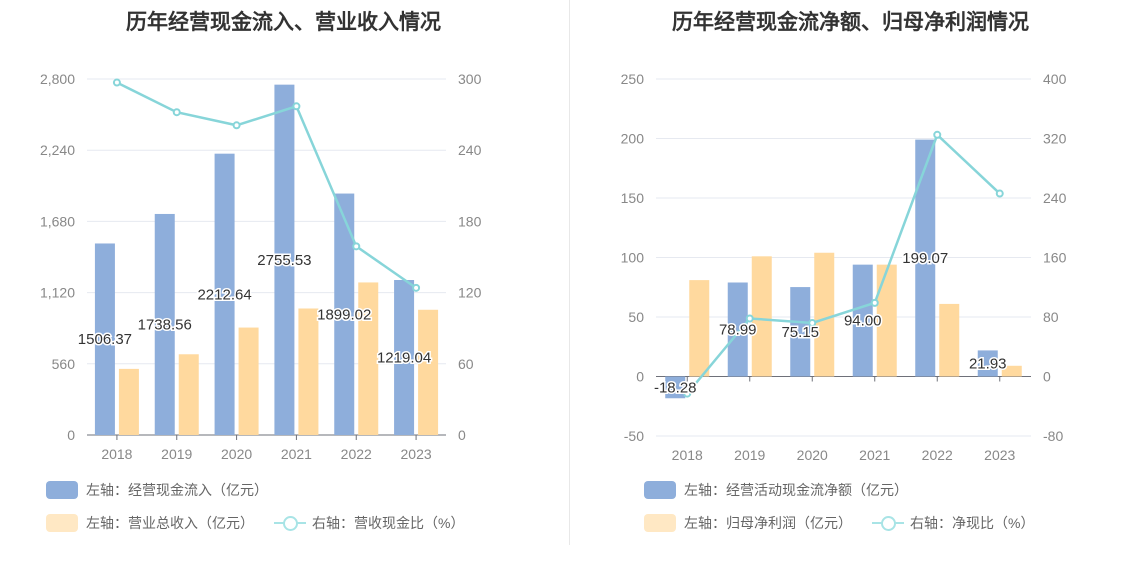  What do you see at coordinates (569, 272) in the screenshot?
I see `panel-divider` at bounding box center [569, 272].